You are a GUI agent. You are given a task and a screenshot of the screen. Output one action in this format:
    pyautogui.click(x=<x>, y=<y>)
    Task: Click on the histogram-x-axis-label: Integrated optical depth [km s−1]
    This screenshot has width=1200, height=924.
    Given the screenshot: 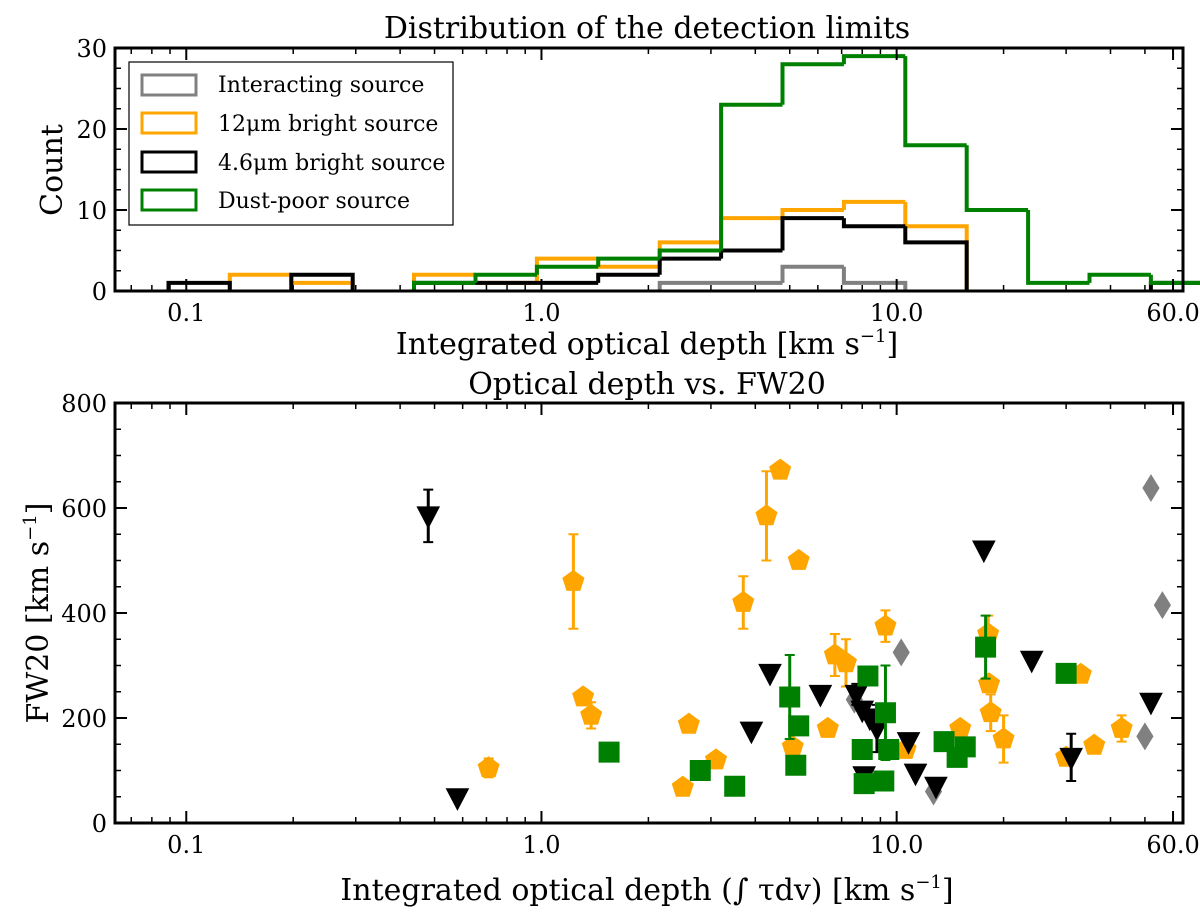 What is the action you would take?
    pyautogui.click(x=647, y=344)
    